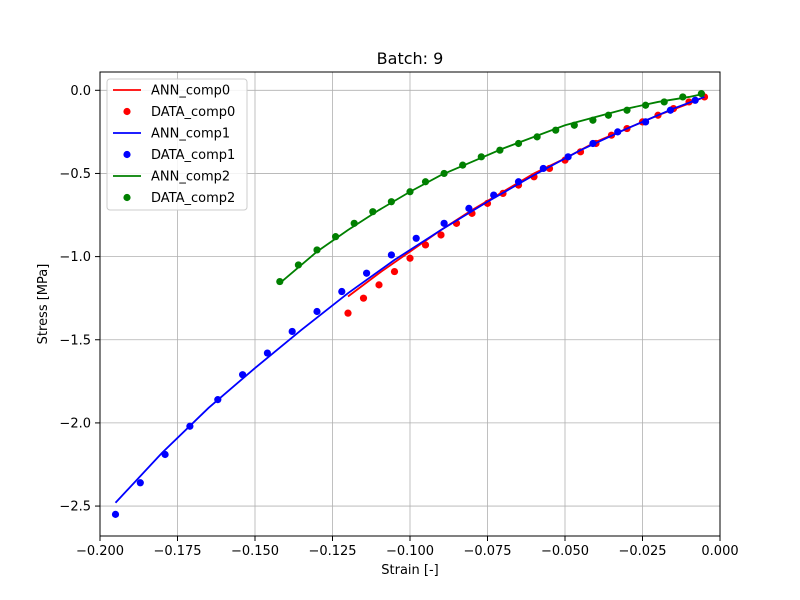 Image resolution: width=800 pixels, height=600 pixels. Describe the element at coordinates (410, 551) in the screenshot. I see `x-tick-label: −0.100` at that location.